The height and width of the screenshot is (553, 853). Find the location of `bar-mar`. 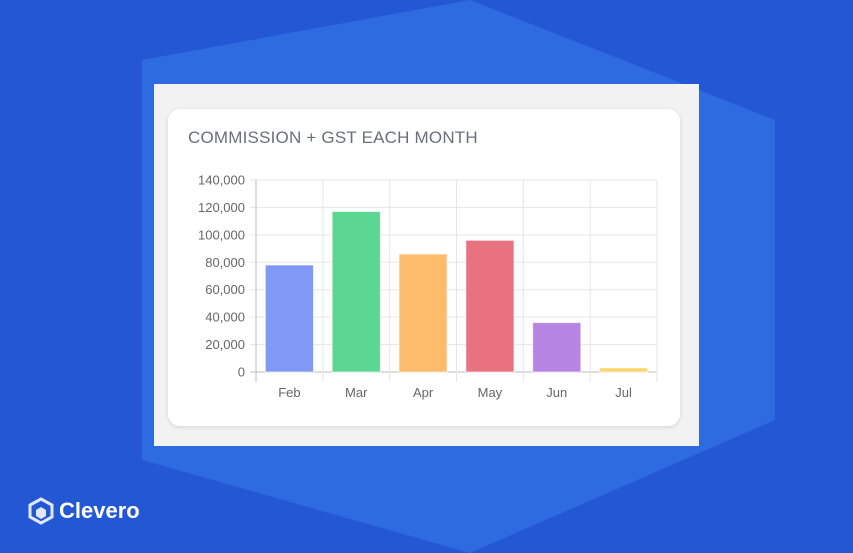

bar-mar is located at coordinates (356, 292).